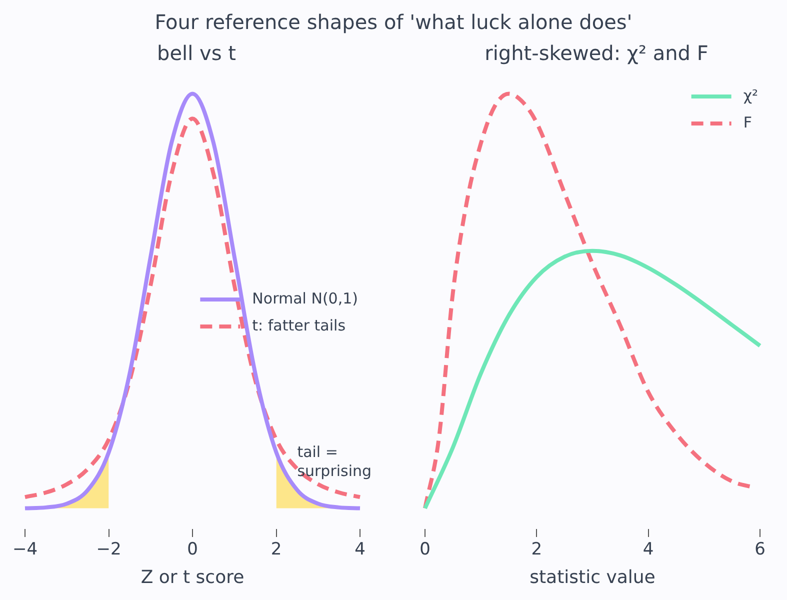  Describe the element at coordinates (394, 22) in the screenshot. I see `chart-title: Four reference shapes of 'what luck alone does'` at that location.